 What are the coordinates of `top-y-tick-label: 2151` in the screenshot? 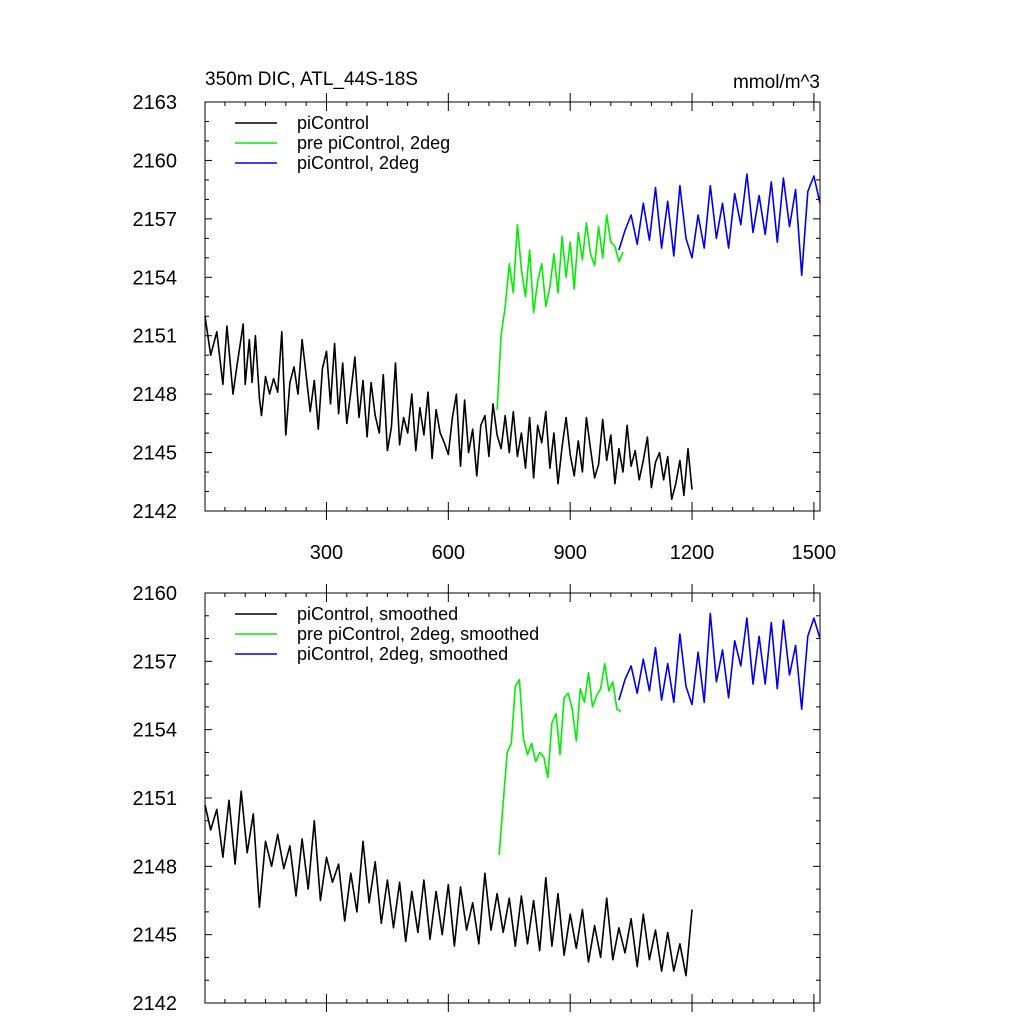 It's located at (155, 337).